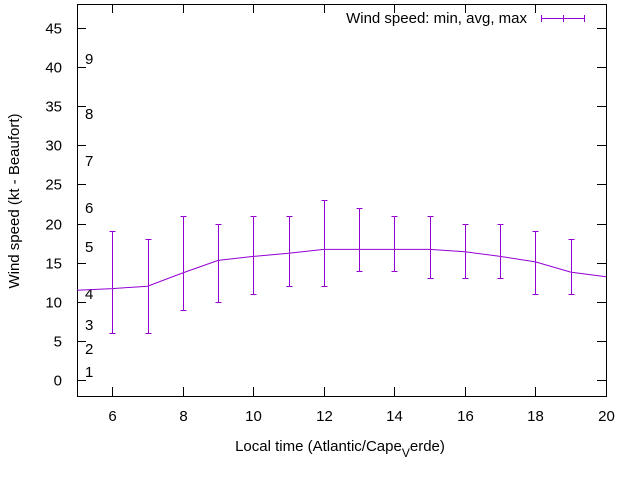  What do you see at coordinates (318, 446) in the screenshot?
I see `x-axis-label-prefix: Local time (Atlantic/Cape` at bounding box center [318, 446].